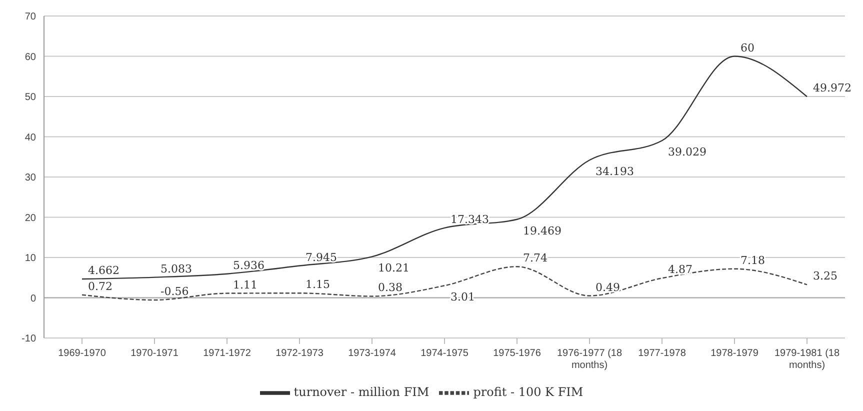 This screenshot has height=411, width=863. Describe the element at coordinates (30, 178) in the screenshot. I see `y-tick-label: 30` at that location.